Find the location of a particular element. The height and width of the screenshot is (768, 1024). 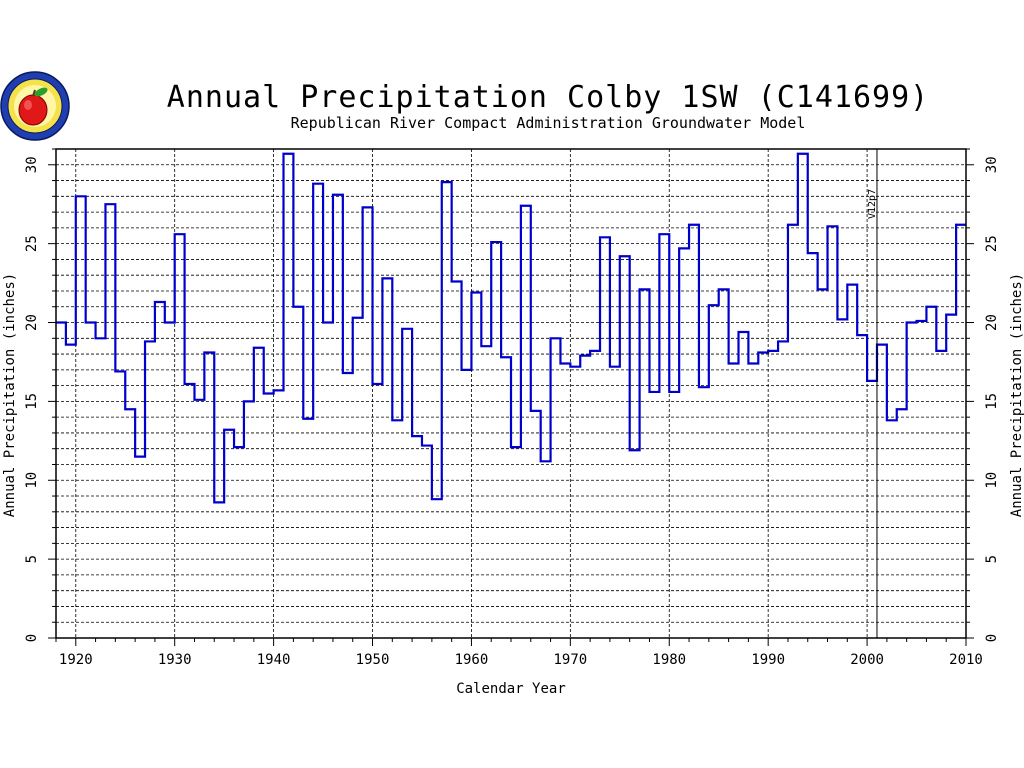

y-tick-label-right: 30 is located at coordinates (992, 164).